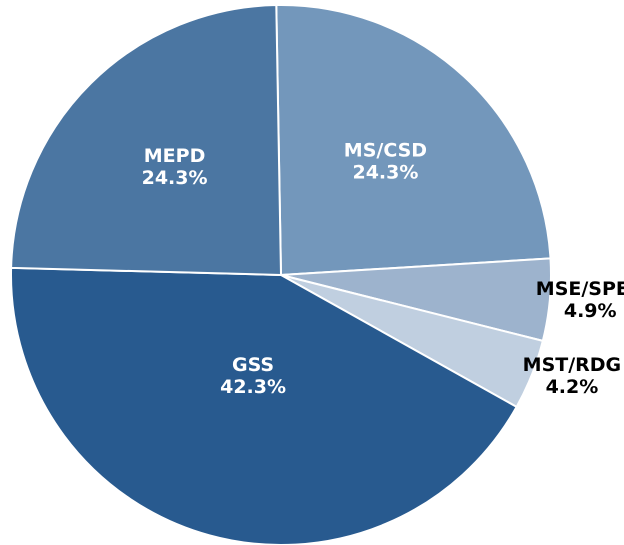  What do you see at coordinates (572, 365) in the screenshot?
I see `slice-label: MST/RDG` at bounding box center [572, 365].